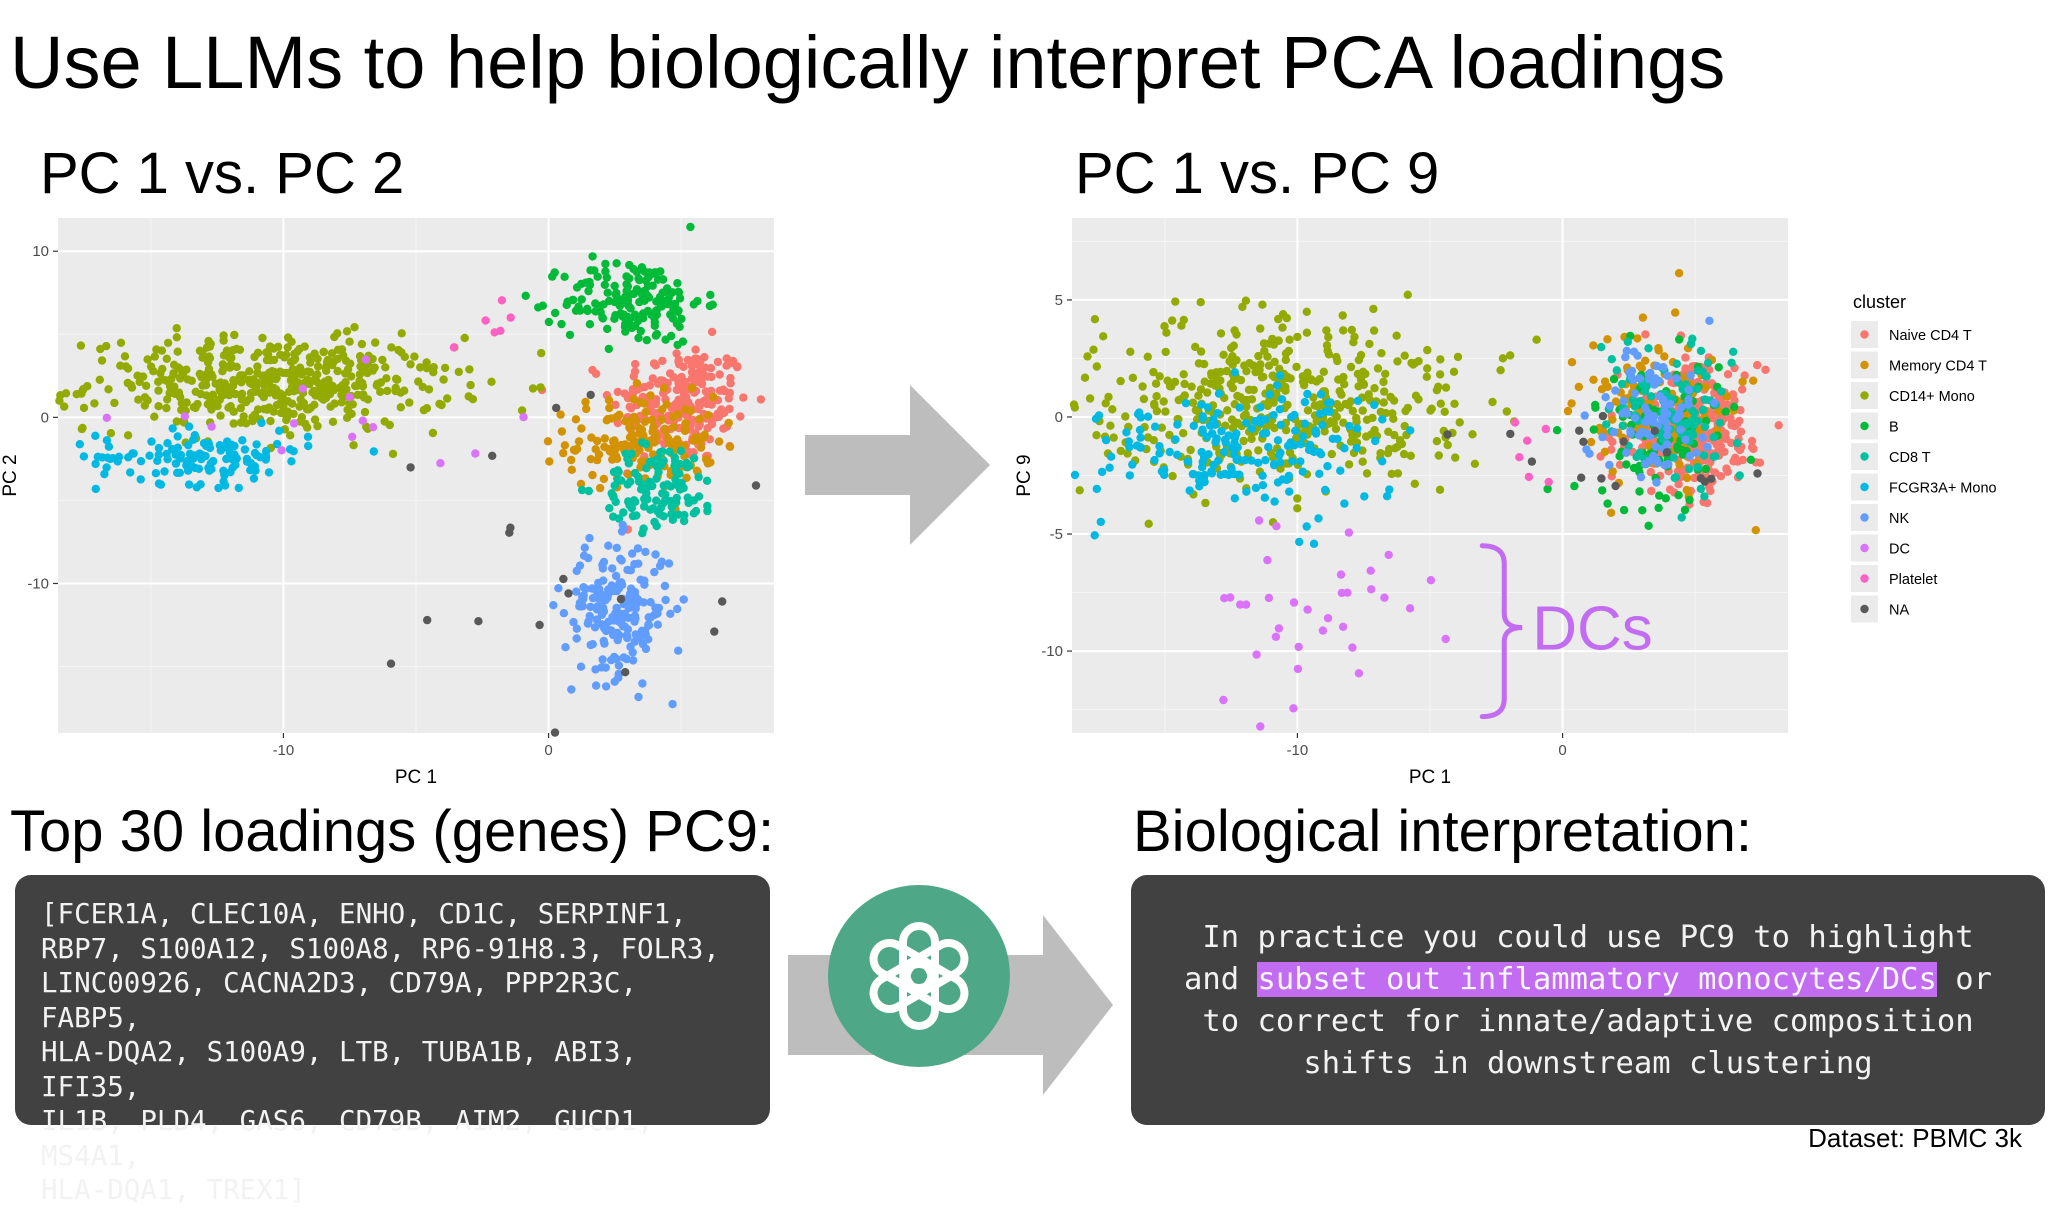 The width and height of the screenshot is (2048, 1208). I want to click on gene-line: HLA-DQA1, TREX1], so click(173, 1190).